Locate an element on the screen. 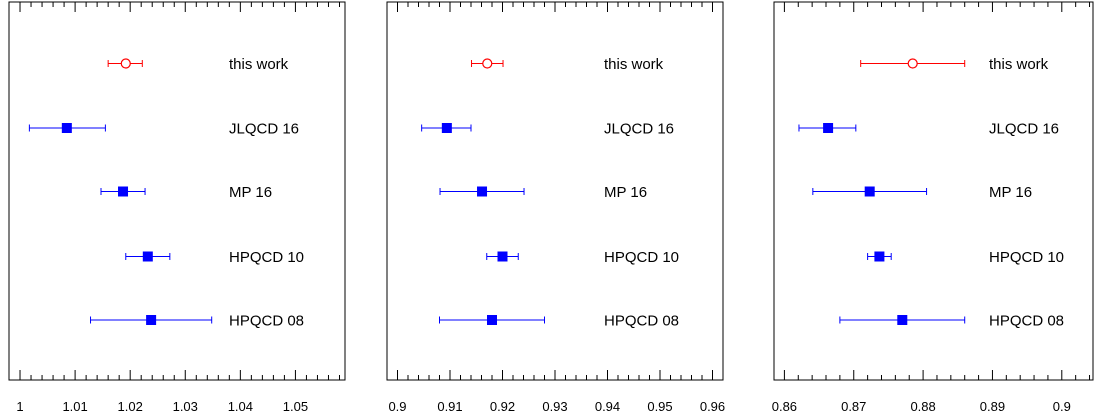 This screenshot has width=1098, height=416. x-tick-label: 1.04 is located at coordinates (240, 406).